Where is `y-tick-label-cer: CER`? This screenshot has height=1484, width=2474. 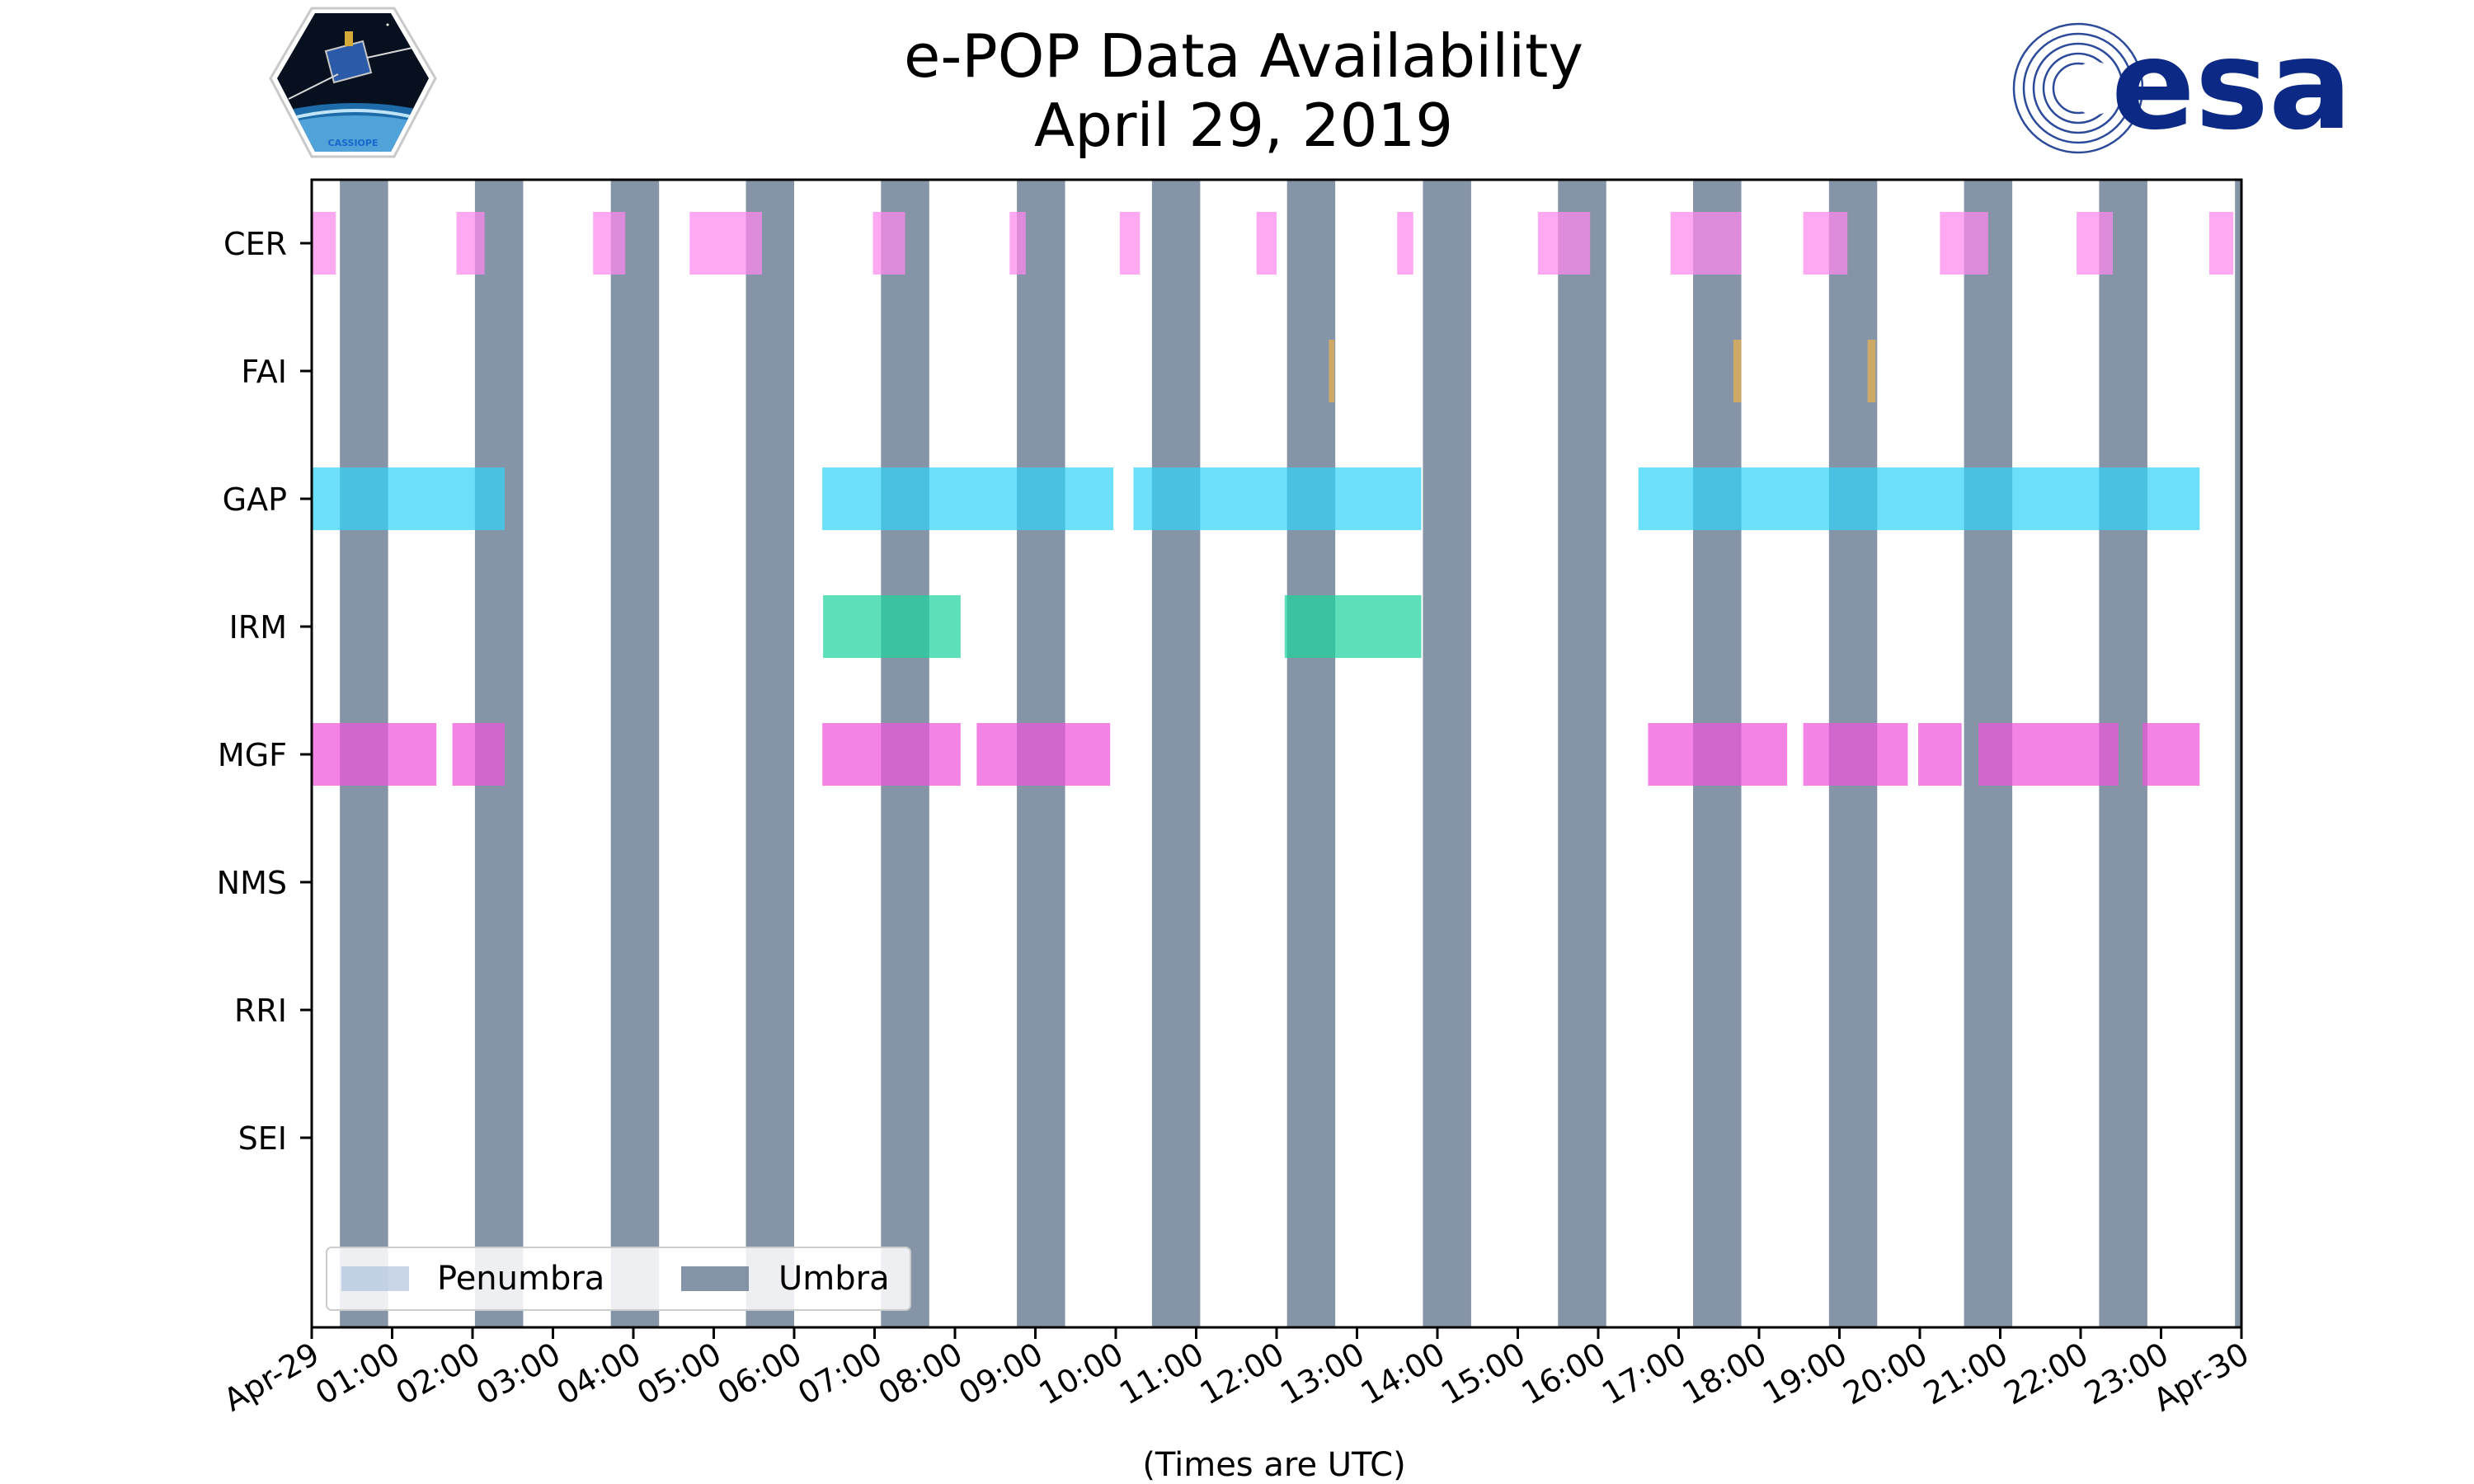
y-tick-label-cer: CER is located at coordinates (255, 244).